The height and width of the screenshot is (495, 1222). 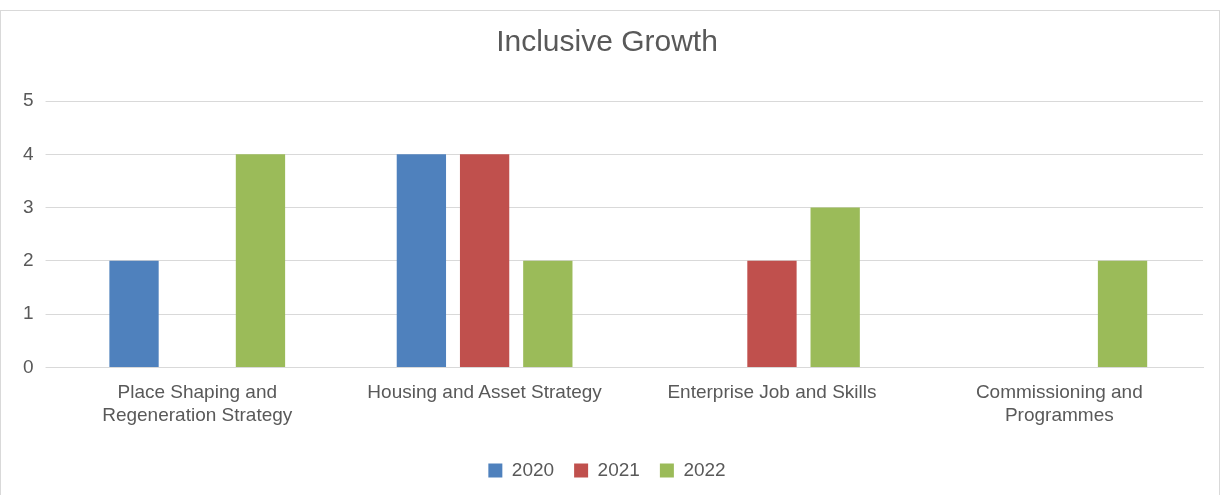 What do you see at coordinates (28, 100) in the screenshot?
I see `y-tick-label: 5` at bounding box center [28, 100].